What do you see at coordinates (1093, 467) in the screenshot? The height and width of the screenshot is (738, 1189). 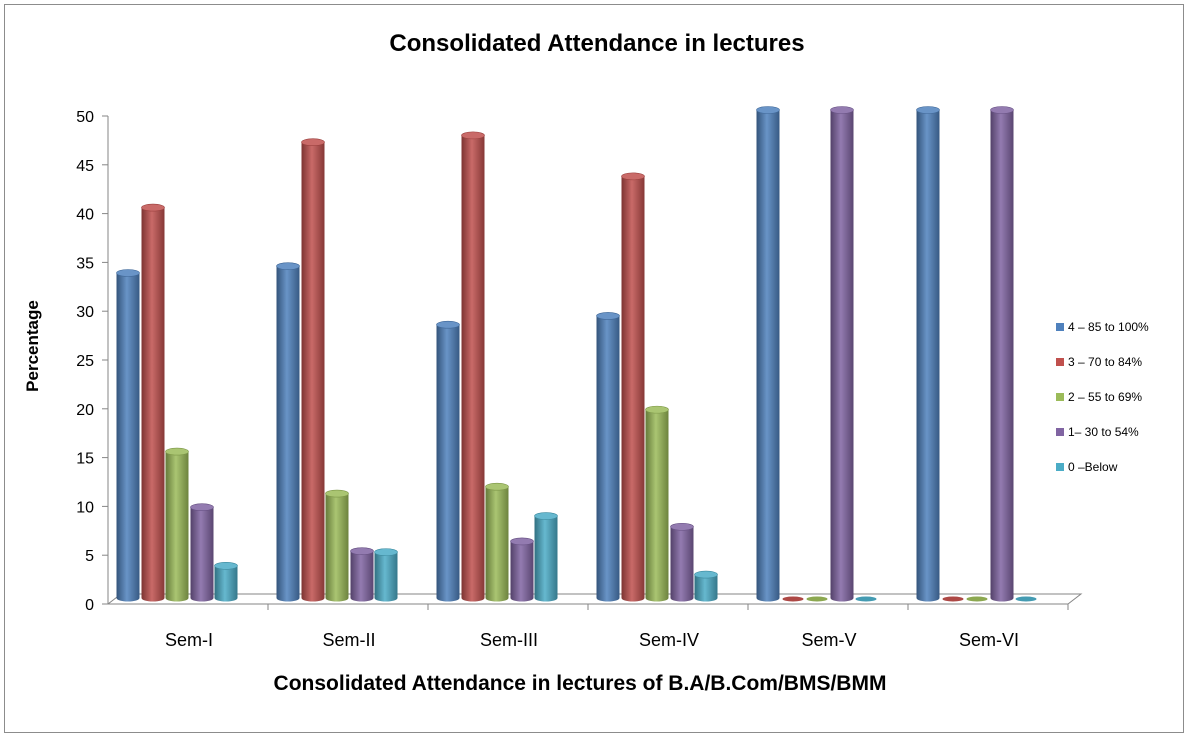 I see `legend-label: 0 –Below` at bounding box center [1093, 467].